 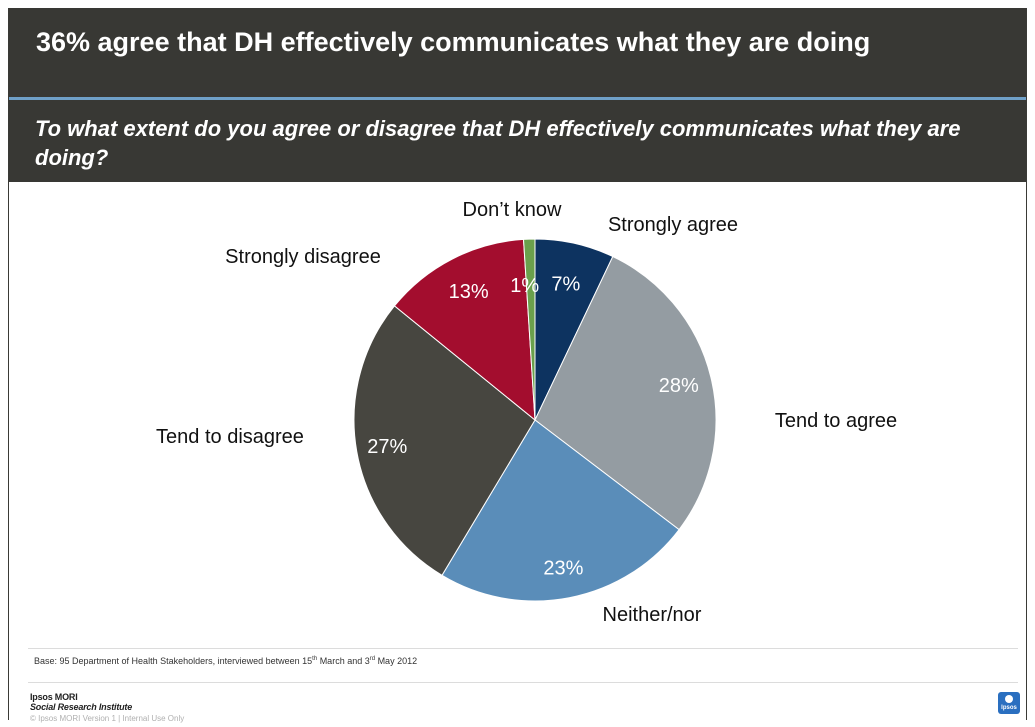 I want to click on category-label-2: Tend to agree, so click(x=836, y=421).